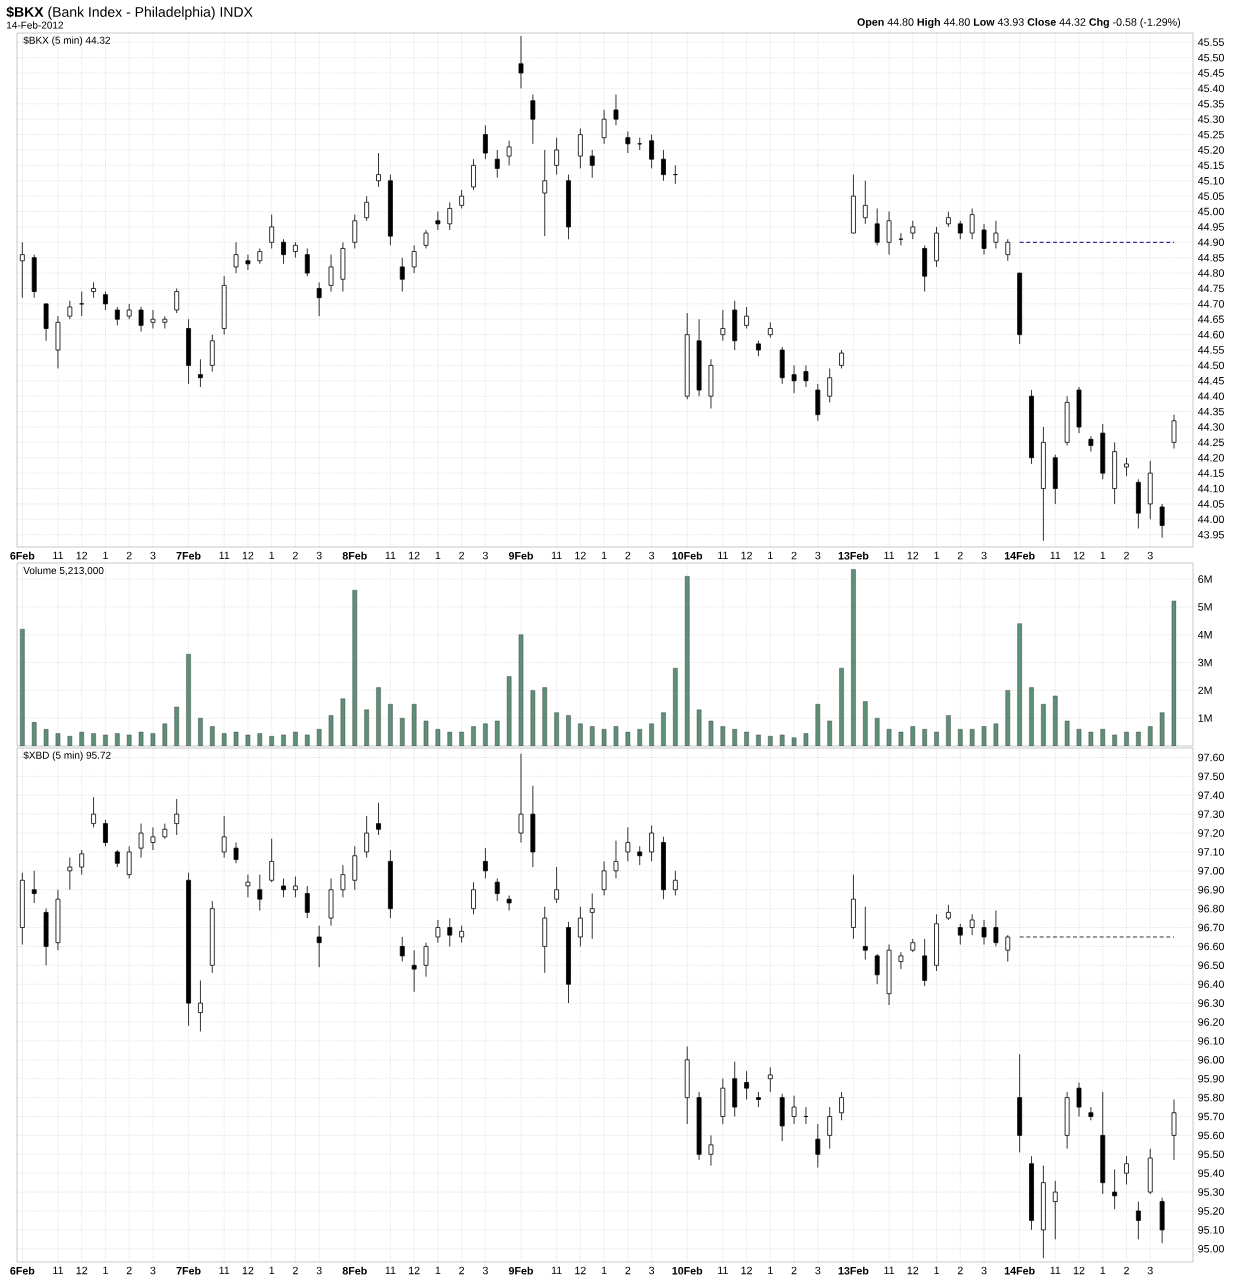  Describe the element at coordinates (1210, 73) in the screenshot. I see `y-tick-label: 45.45` at that location.